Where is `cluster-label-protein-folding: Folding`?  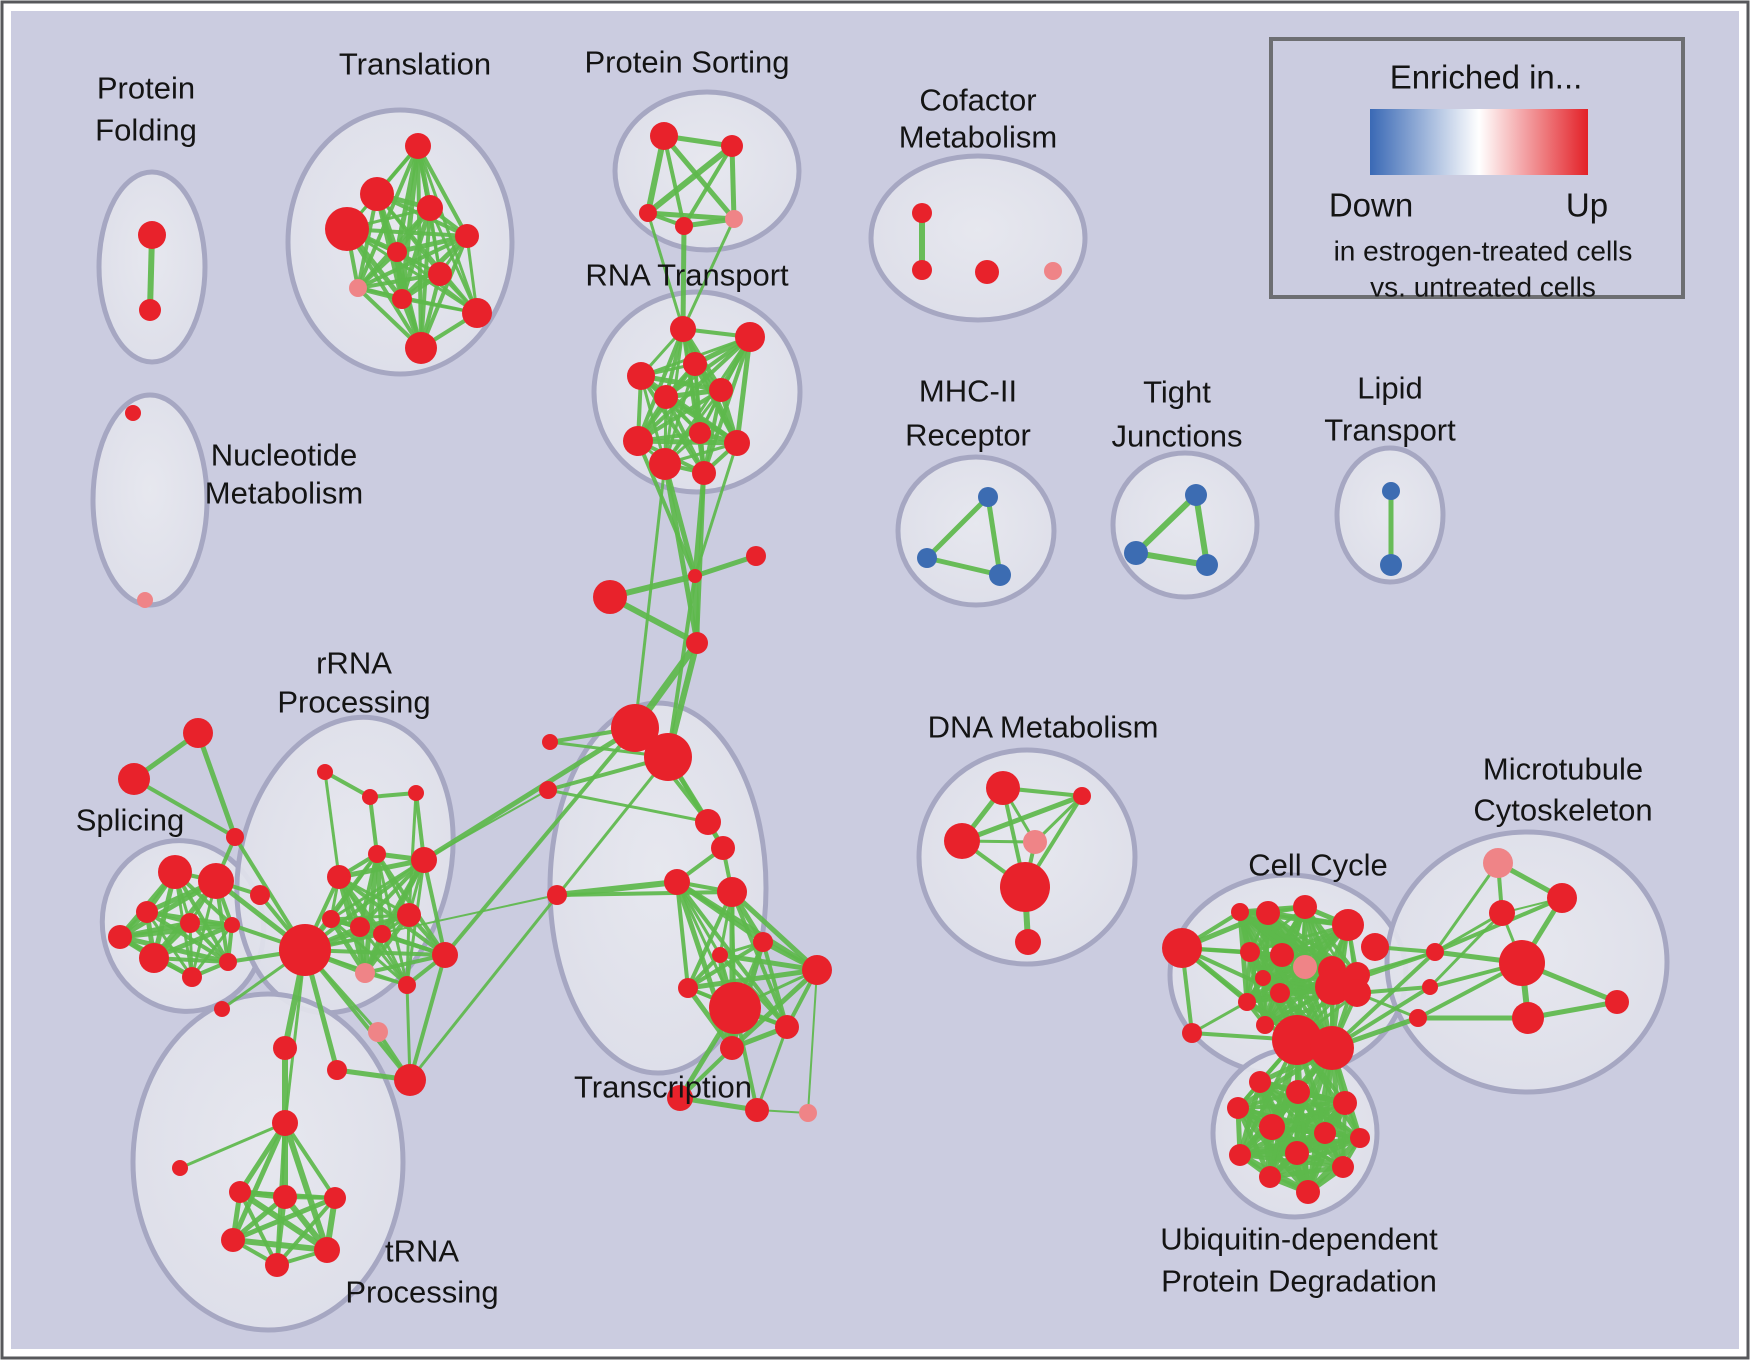
cluster-label-protein-folding: Folding is located at coordinates (146, 130).